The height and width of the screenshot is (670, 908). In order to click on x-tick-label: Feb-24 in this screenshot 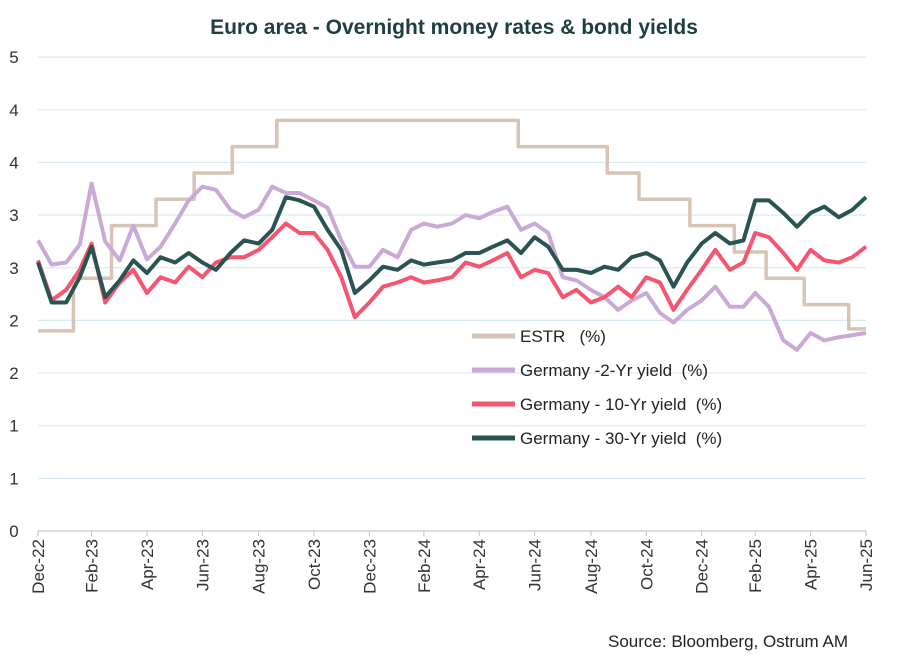, I will do `click(424, 566)`.